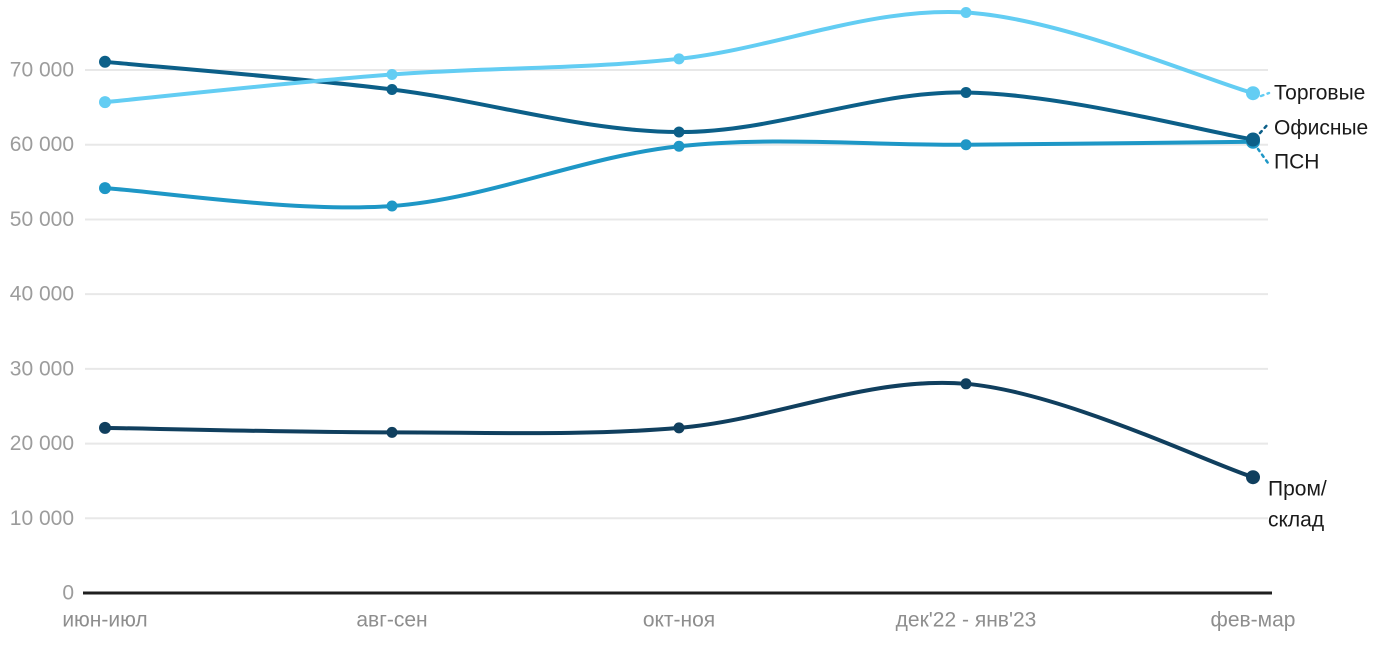  What do you see at coordinates (1297, 489) in the screenshot?
I see `series-label-prom-sklad-line-1: Пром/` at bounding box center [1297, 489].